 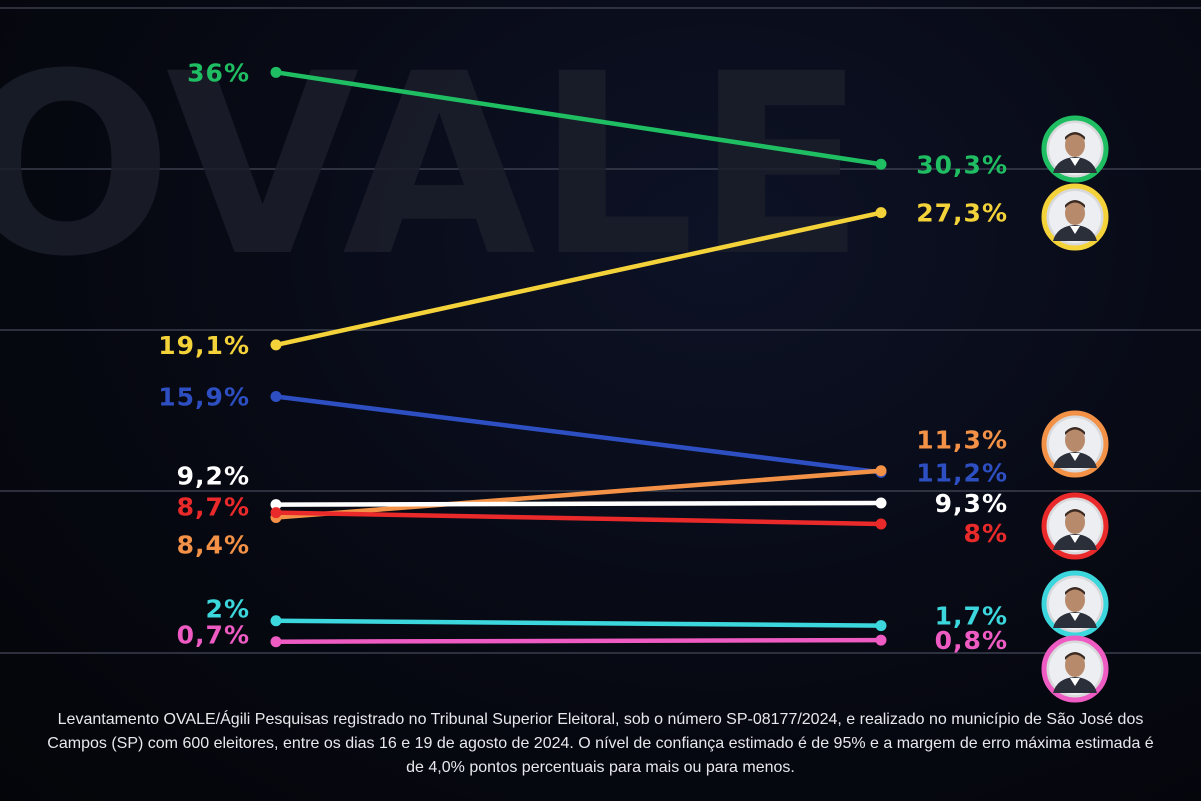 What do you see at coordinates (962, 440) in the screenshot?
I see `value-label-end: 11,3%` at bounding box center [962, 440].